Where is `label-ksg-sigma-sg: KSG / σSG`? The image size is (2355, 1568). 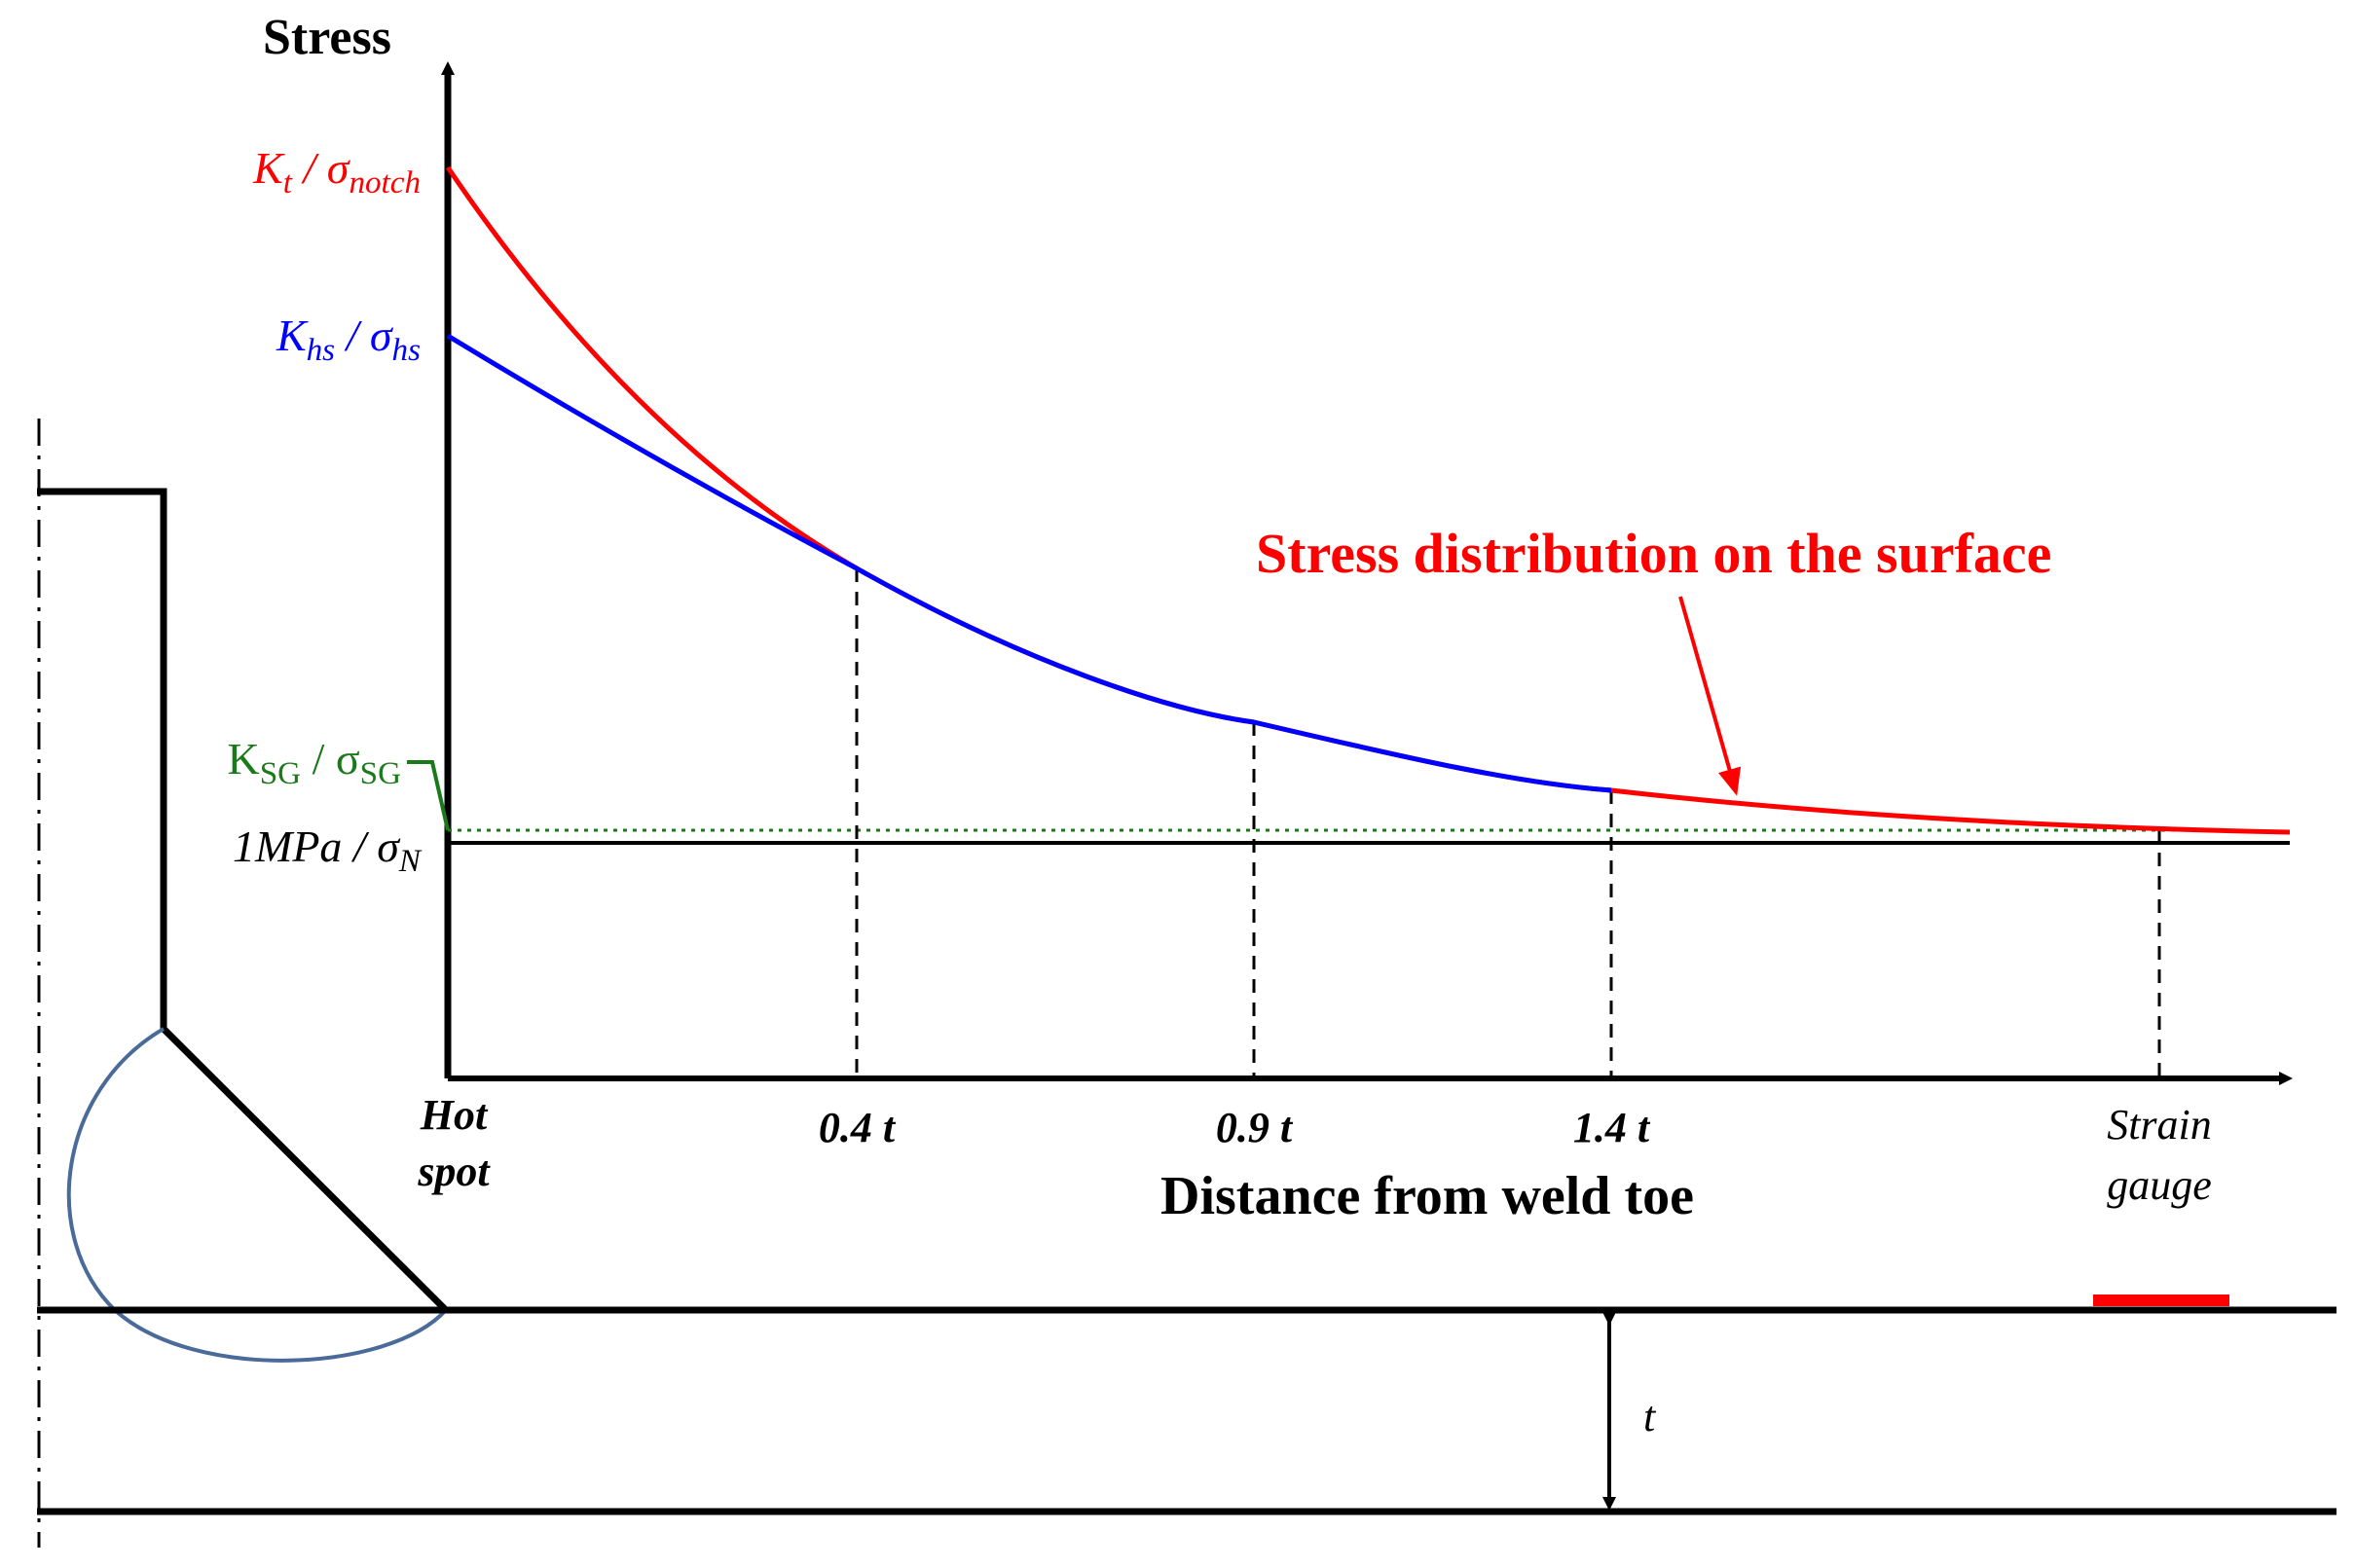 label-ksg-sigma-sg: KSG / σSG is located at coordinates (314, 762).